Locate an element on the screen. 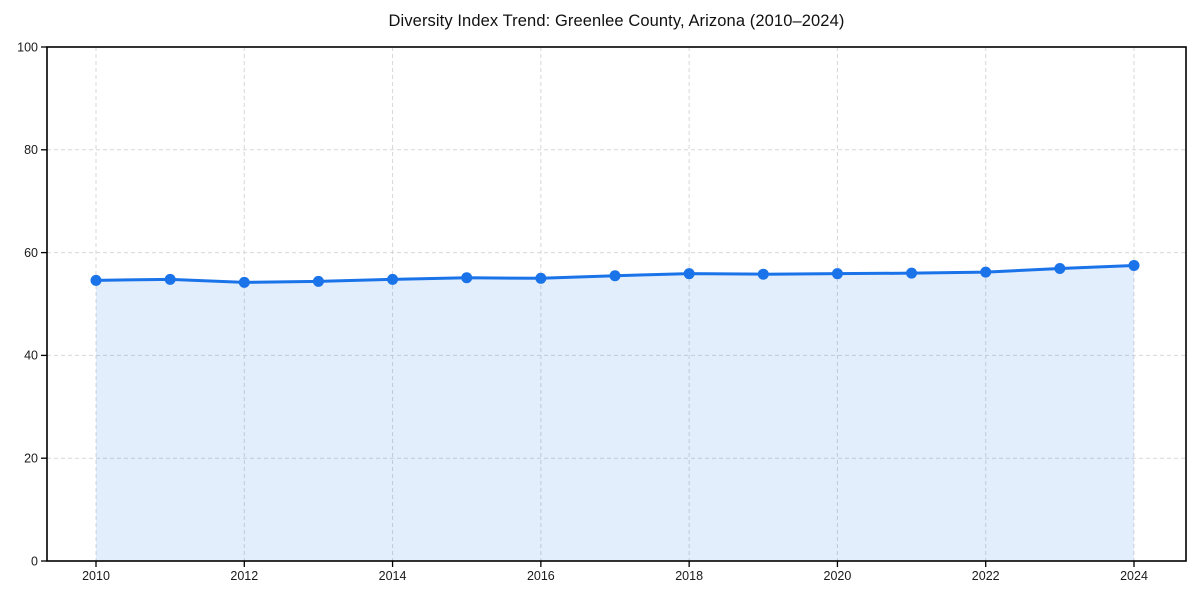 The height and width of the screenshot is (600, 1200). x-tick-label: 2020 is located at coordinates (838, 576).